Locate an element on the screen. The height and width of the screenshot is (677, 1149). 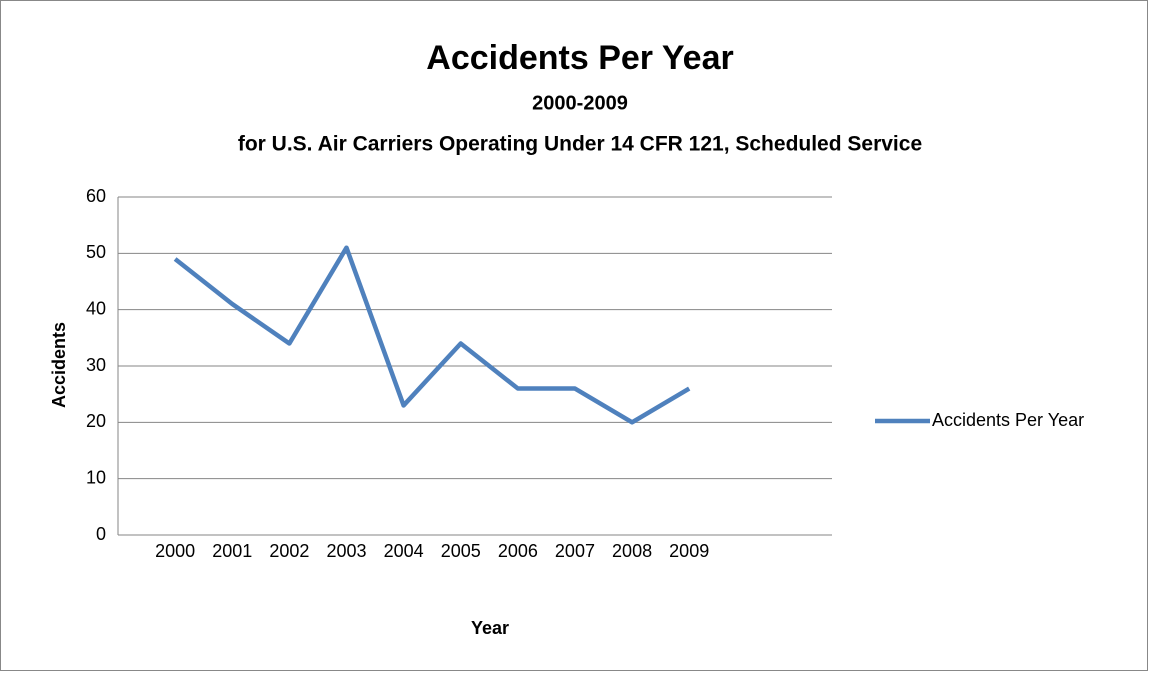
chart-subtitle: 2000-2009 is located at coordinates (580, 103).